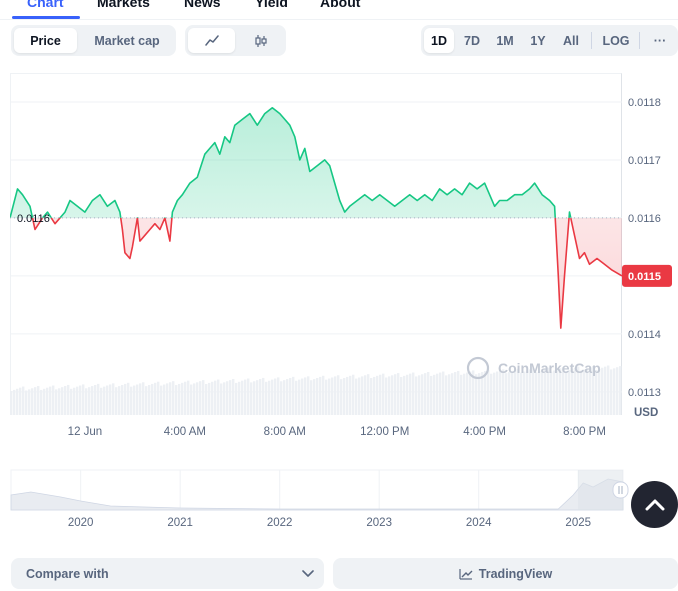  Describe the element at coordinates (505, 573) in the screenshot. I see `tradingview-button: TradingView` at that location.